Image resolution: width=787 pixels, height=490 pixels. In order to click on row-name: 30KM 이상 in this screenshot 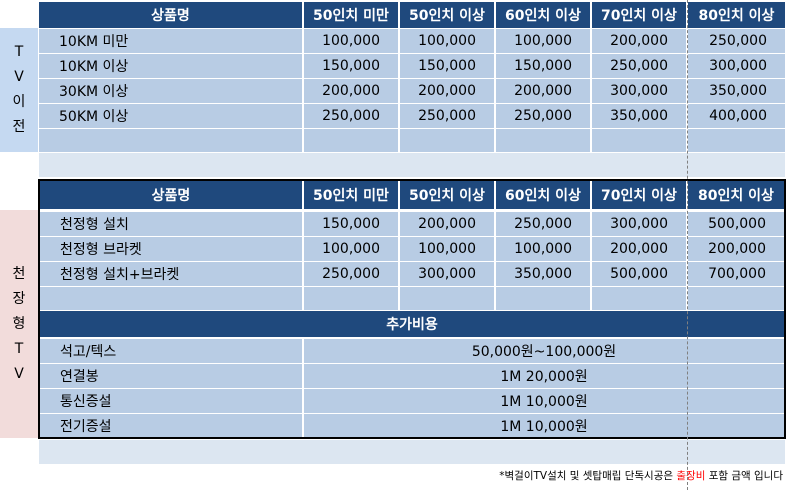, I will do `click(170, 91)`.